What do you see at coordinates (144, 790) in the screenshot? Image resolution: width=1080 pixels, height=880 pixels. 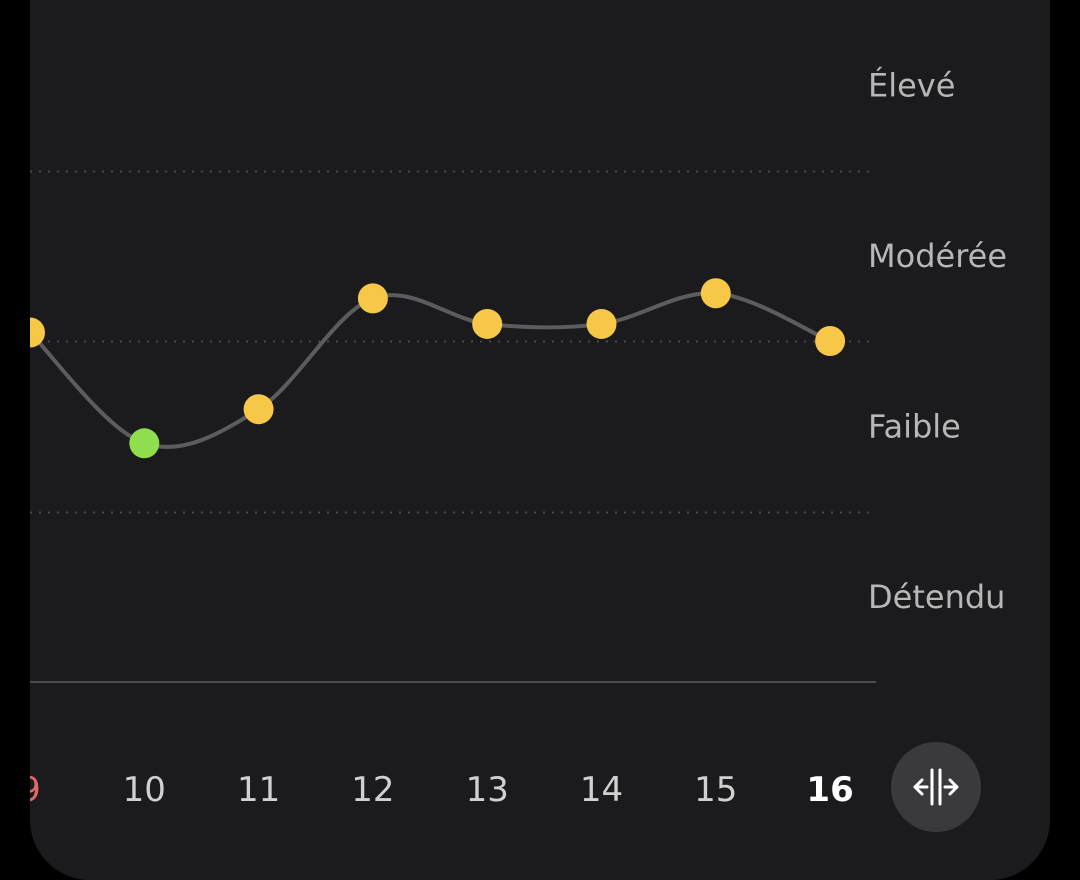 I see `x-tick-label: 10` at bounding box center [144, 790].